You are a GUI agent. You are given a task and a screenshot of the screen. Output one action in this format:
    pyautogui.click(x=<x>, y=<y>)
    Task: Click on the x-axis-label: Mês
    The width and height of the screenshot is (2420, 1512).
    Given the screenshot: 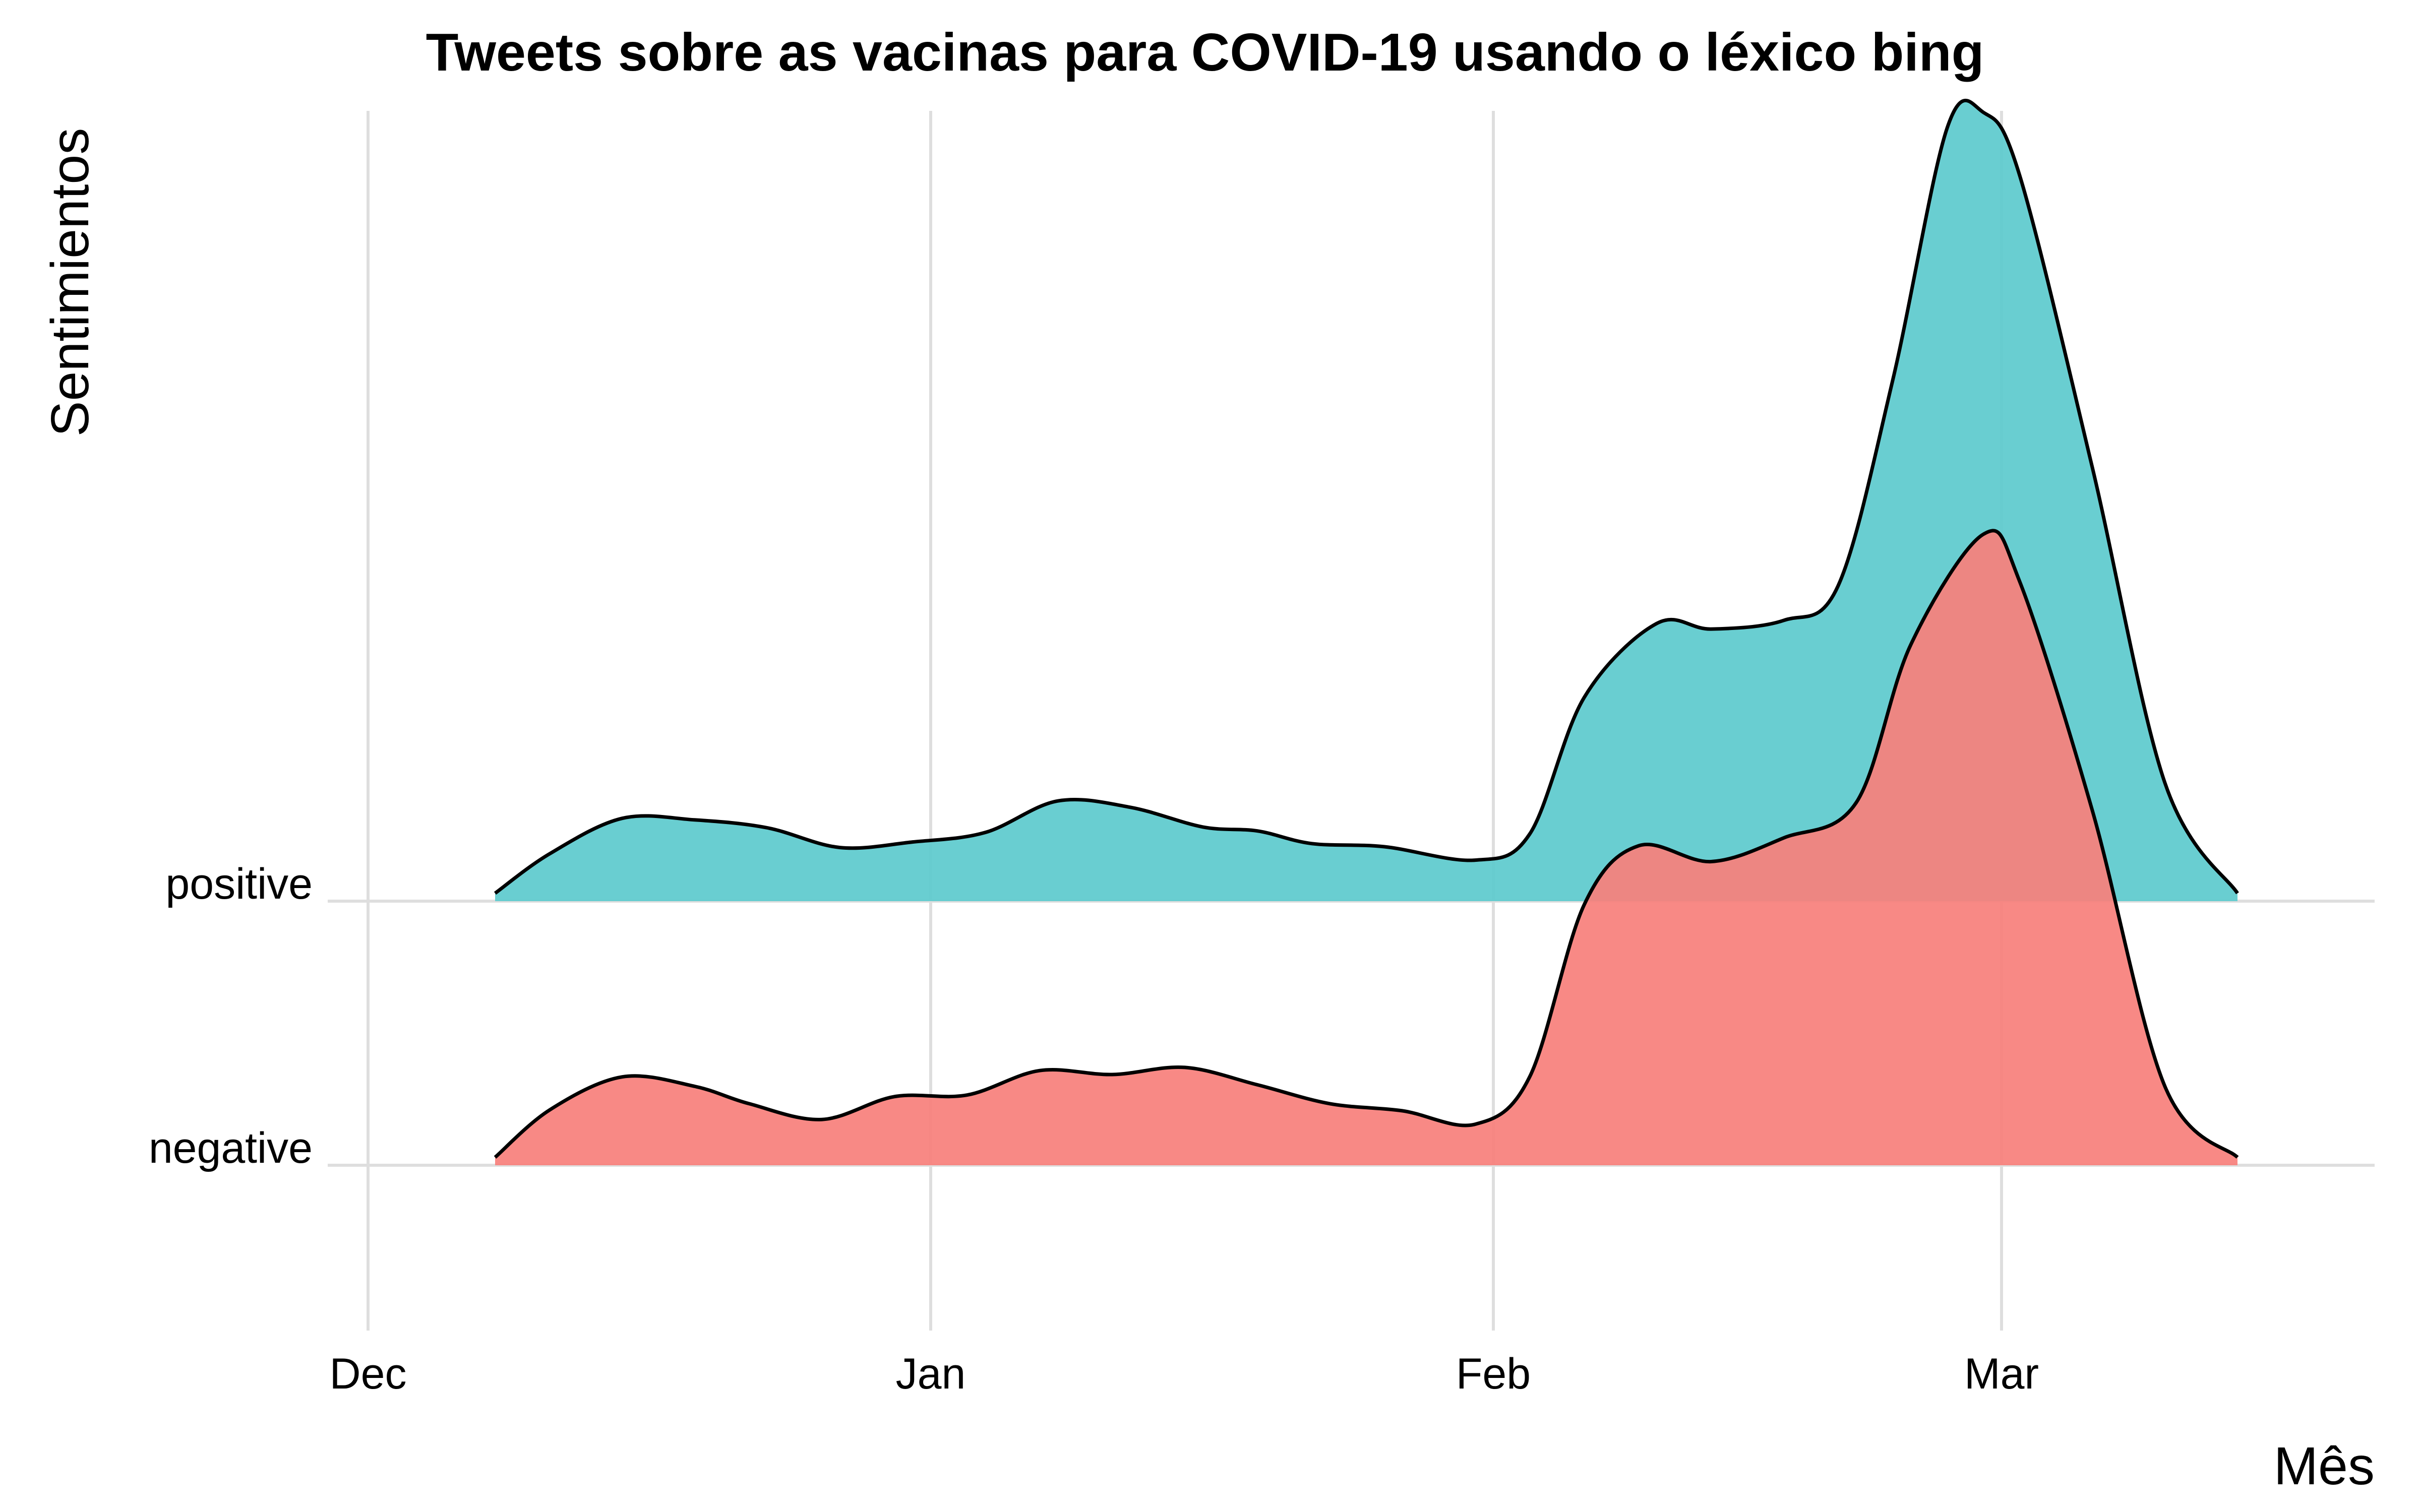 What is the action you would take?
    pyautogui.click(x=2324, y=1466)
    